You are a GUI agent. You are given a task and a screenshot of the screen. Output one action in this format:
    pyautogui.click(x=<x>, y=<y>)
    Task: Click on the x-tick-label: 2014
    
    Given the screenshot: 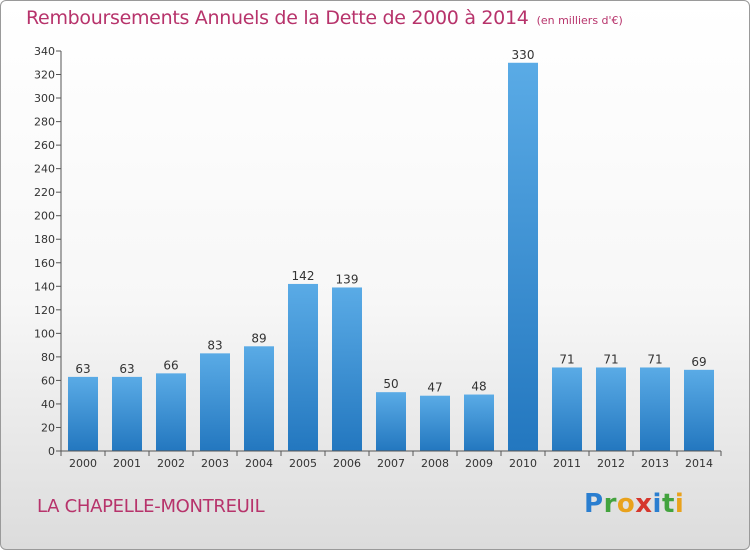 What is the action you would take?
    pyautogui.click(x=699, y=463)
    